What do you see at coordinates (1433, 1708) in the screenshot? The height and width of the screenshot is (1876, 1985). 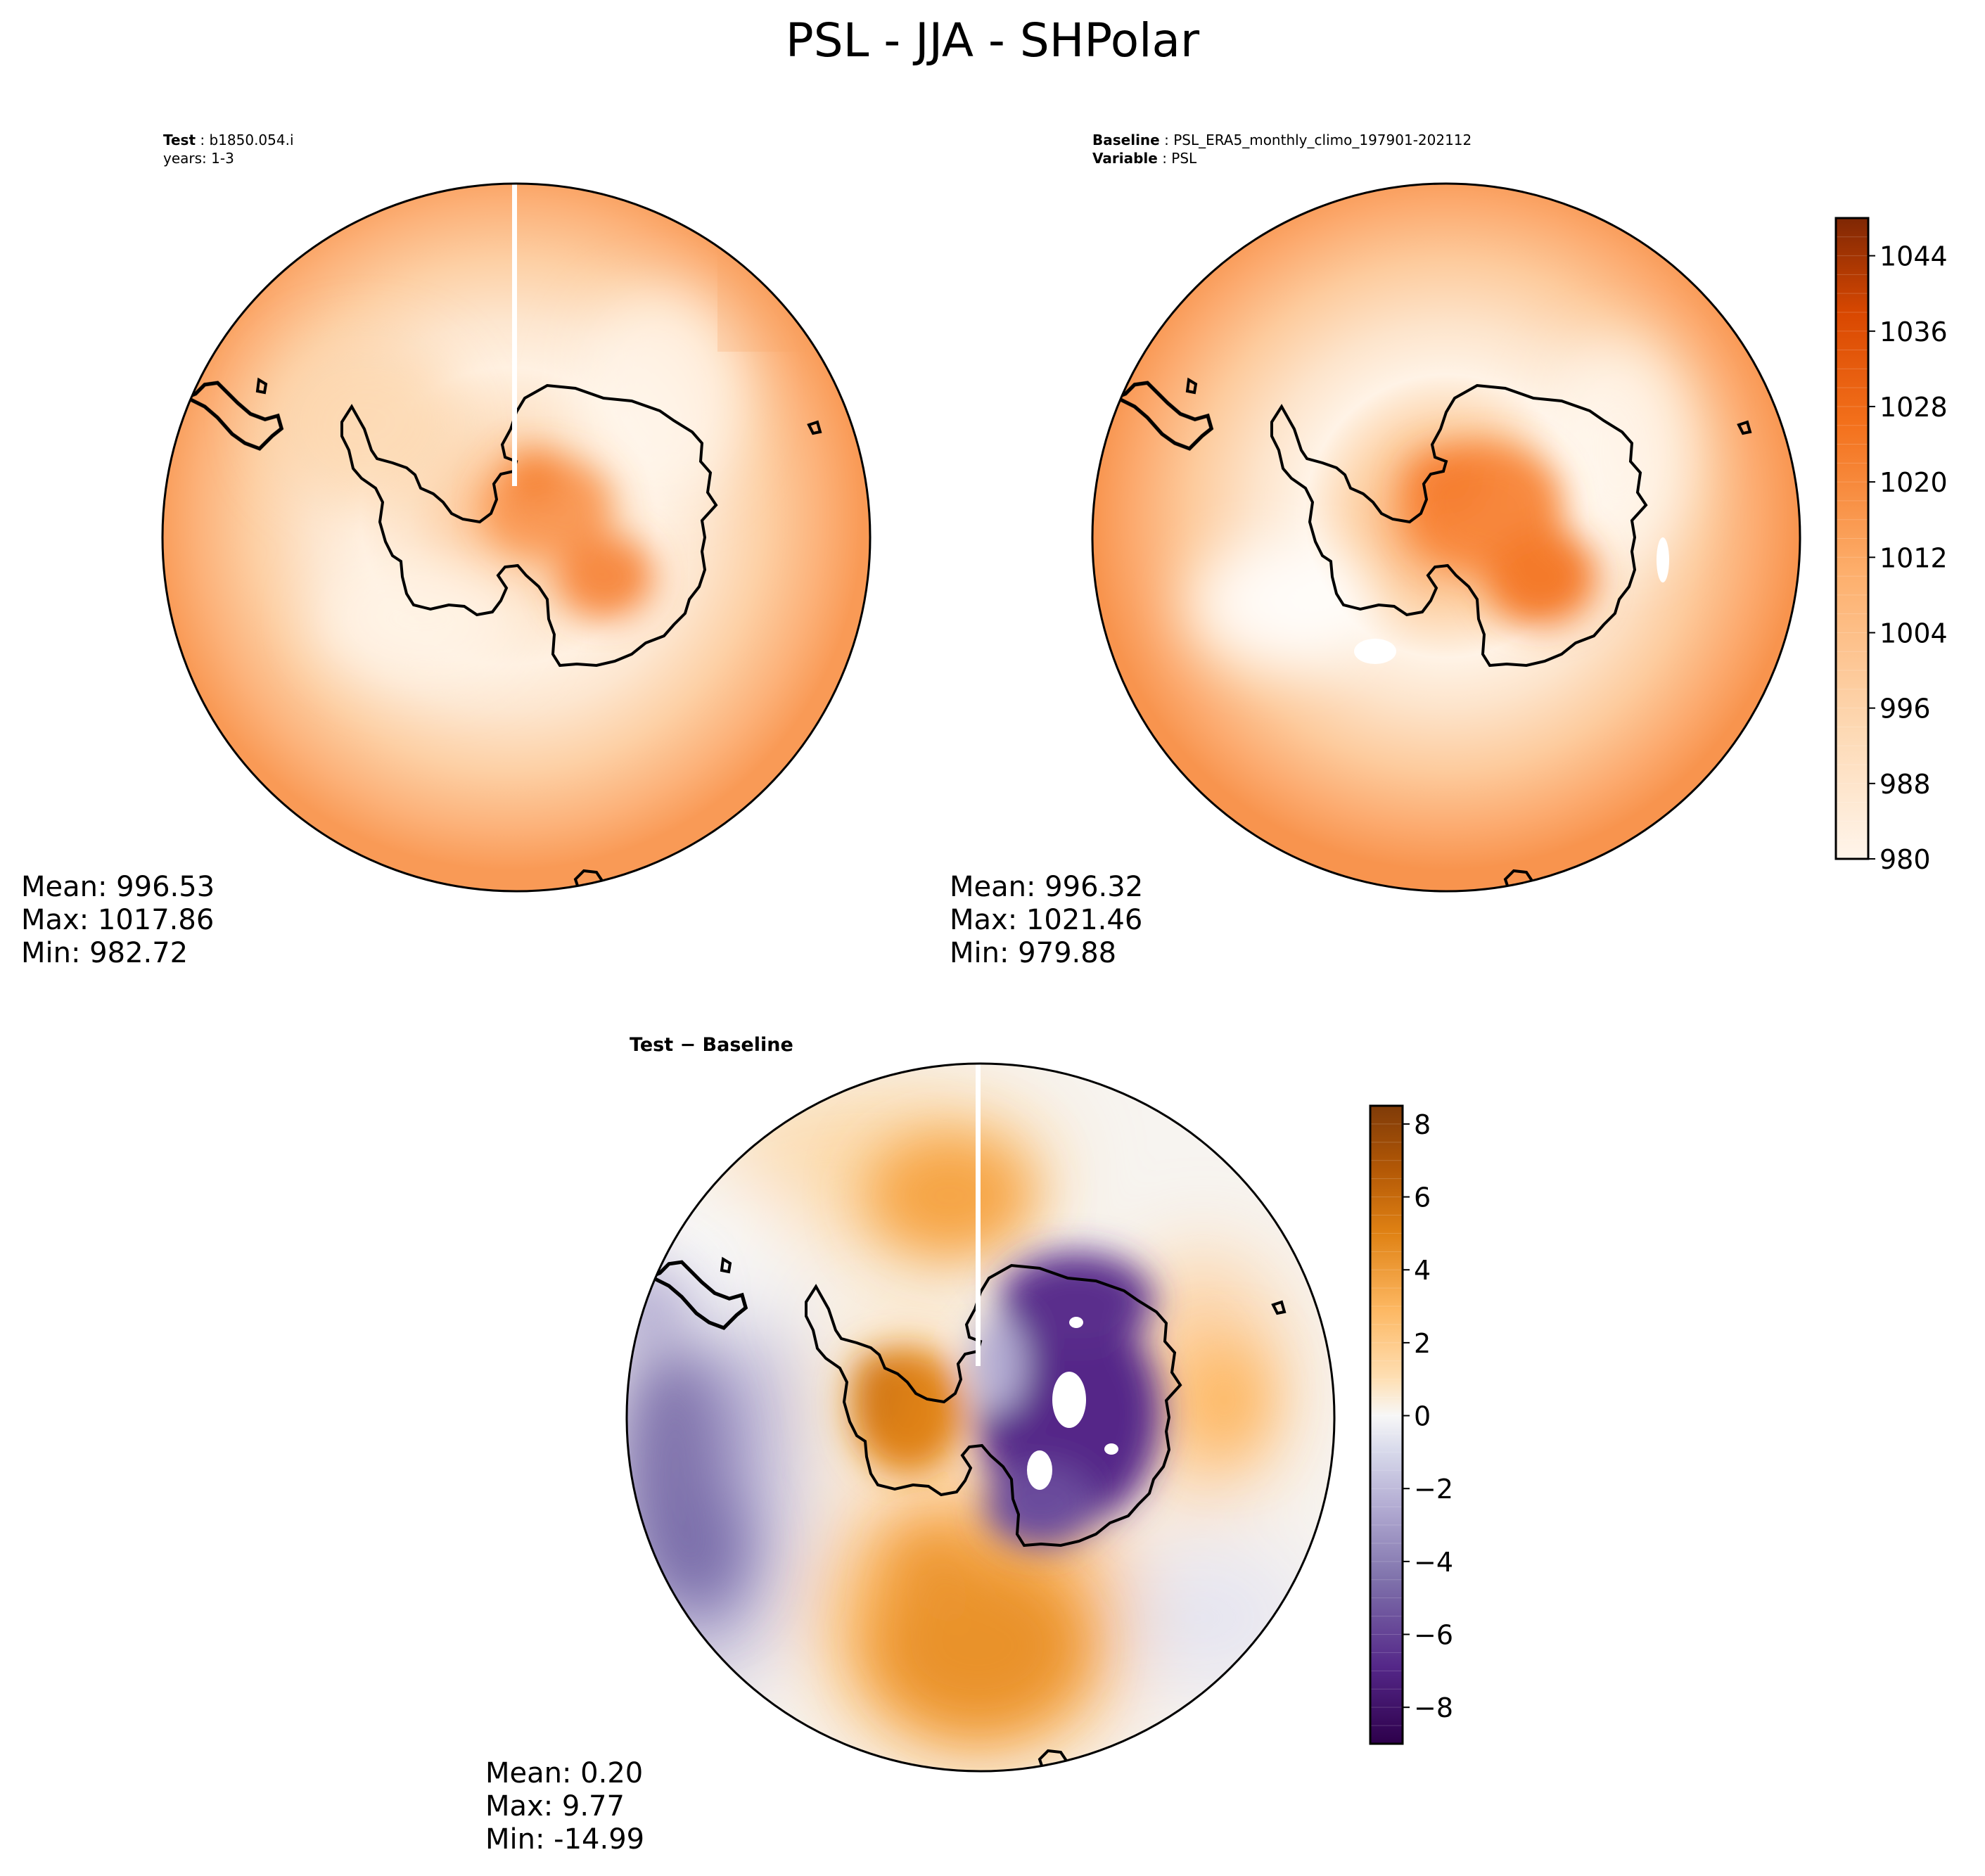 I see `colorbar-diff-tick-label: −8` at bounding box center [1433, 1708].